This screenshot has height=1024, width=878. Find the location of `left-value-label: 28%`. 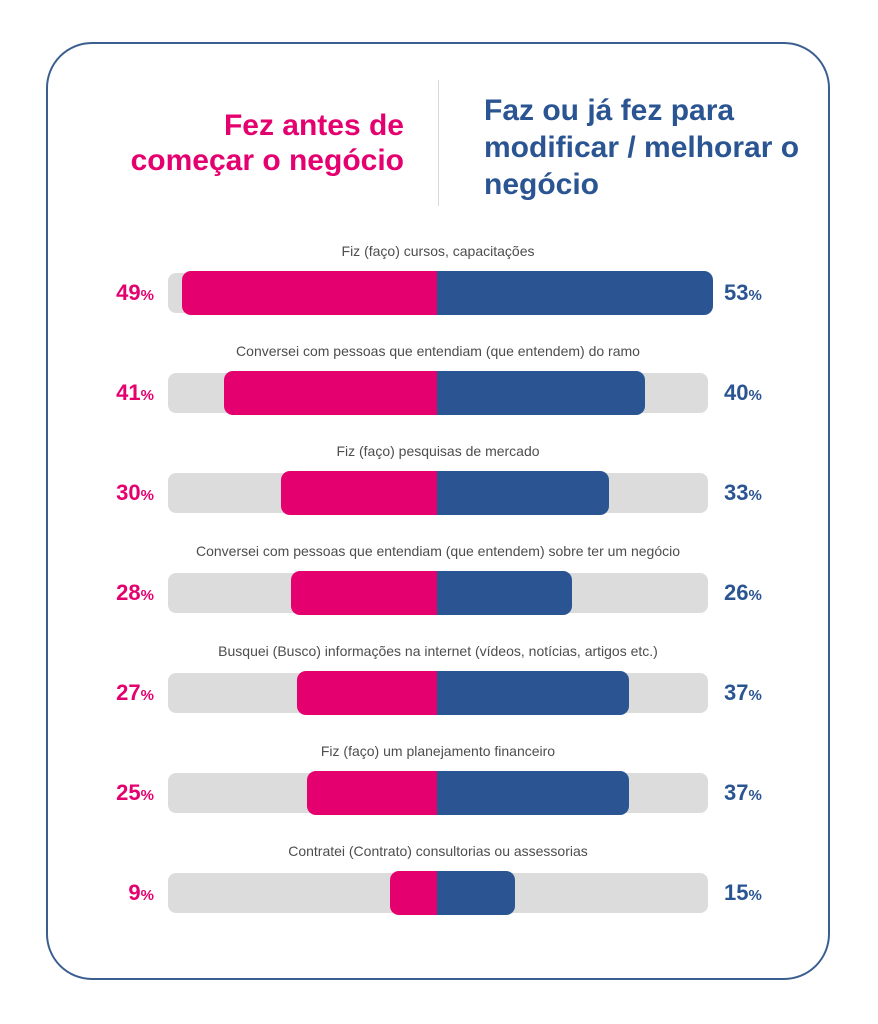

left-value-label: 28% is located at coordinates (135, 592).